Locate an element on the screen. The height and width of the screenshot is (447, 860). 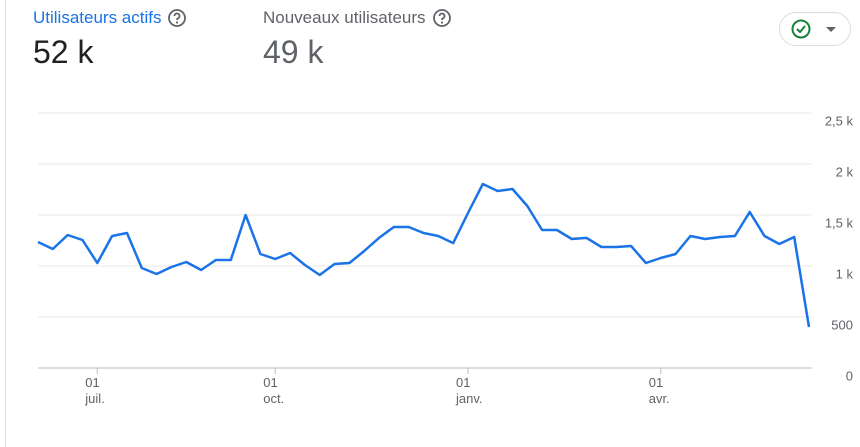
y-tick-label: 2,5 k is located at coordinates (839, 120).